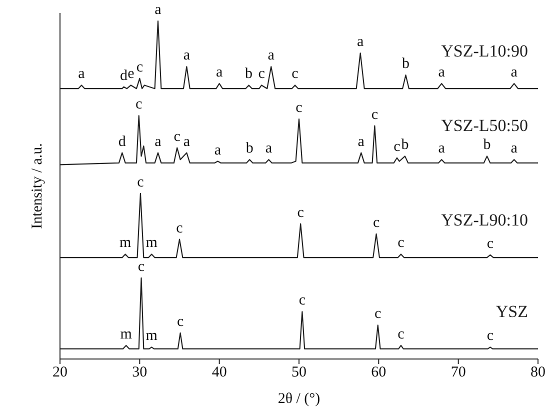 The width and height of the screenshot is (549, 417). What do you see at coordinates (484, 220) in the screenshot?
I see `series-label: YSZ-L90:10` at bounding box center [484, 220].